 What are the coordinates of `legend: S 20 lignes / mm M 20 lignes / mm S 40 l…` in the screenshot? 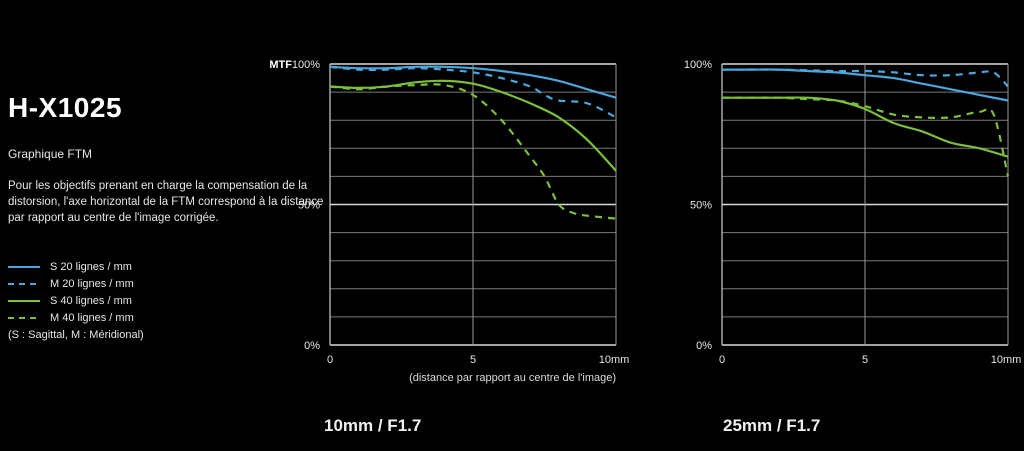 It's located at (76, 300).